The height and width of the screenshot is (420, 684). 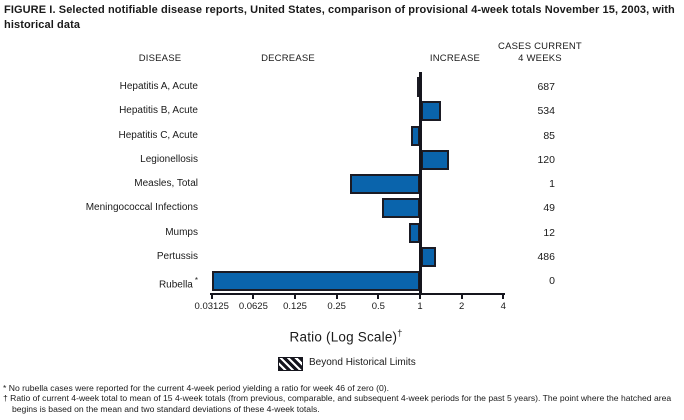 I want to click on axis-tick-label: 4, so click(x=503, y=306).